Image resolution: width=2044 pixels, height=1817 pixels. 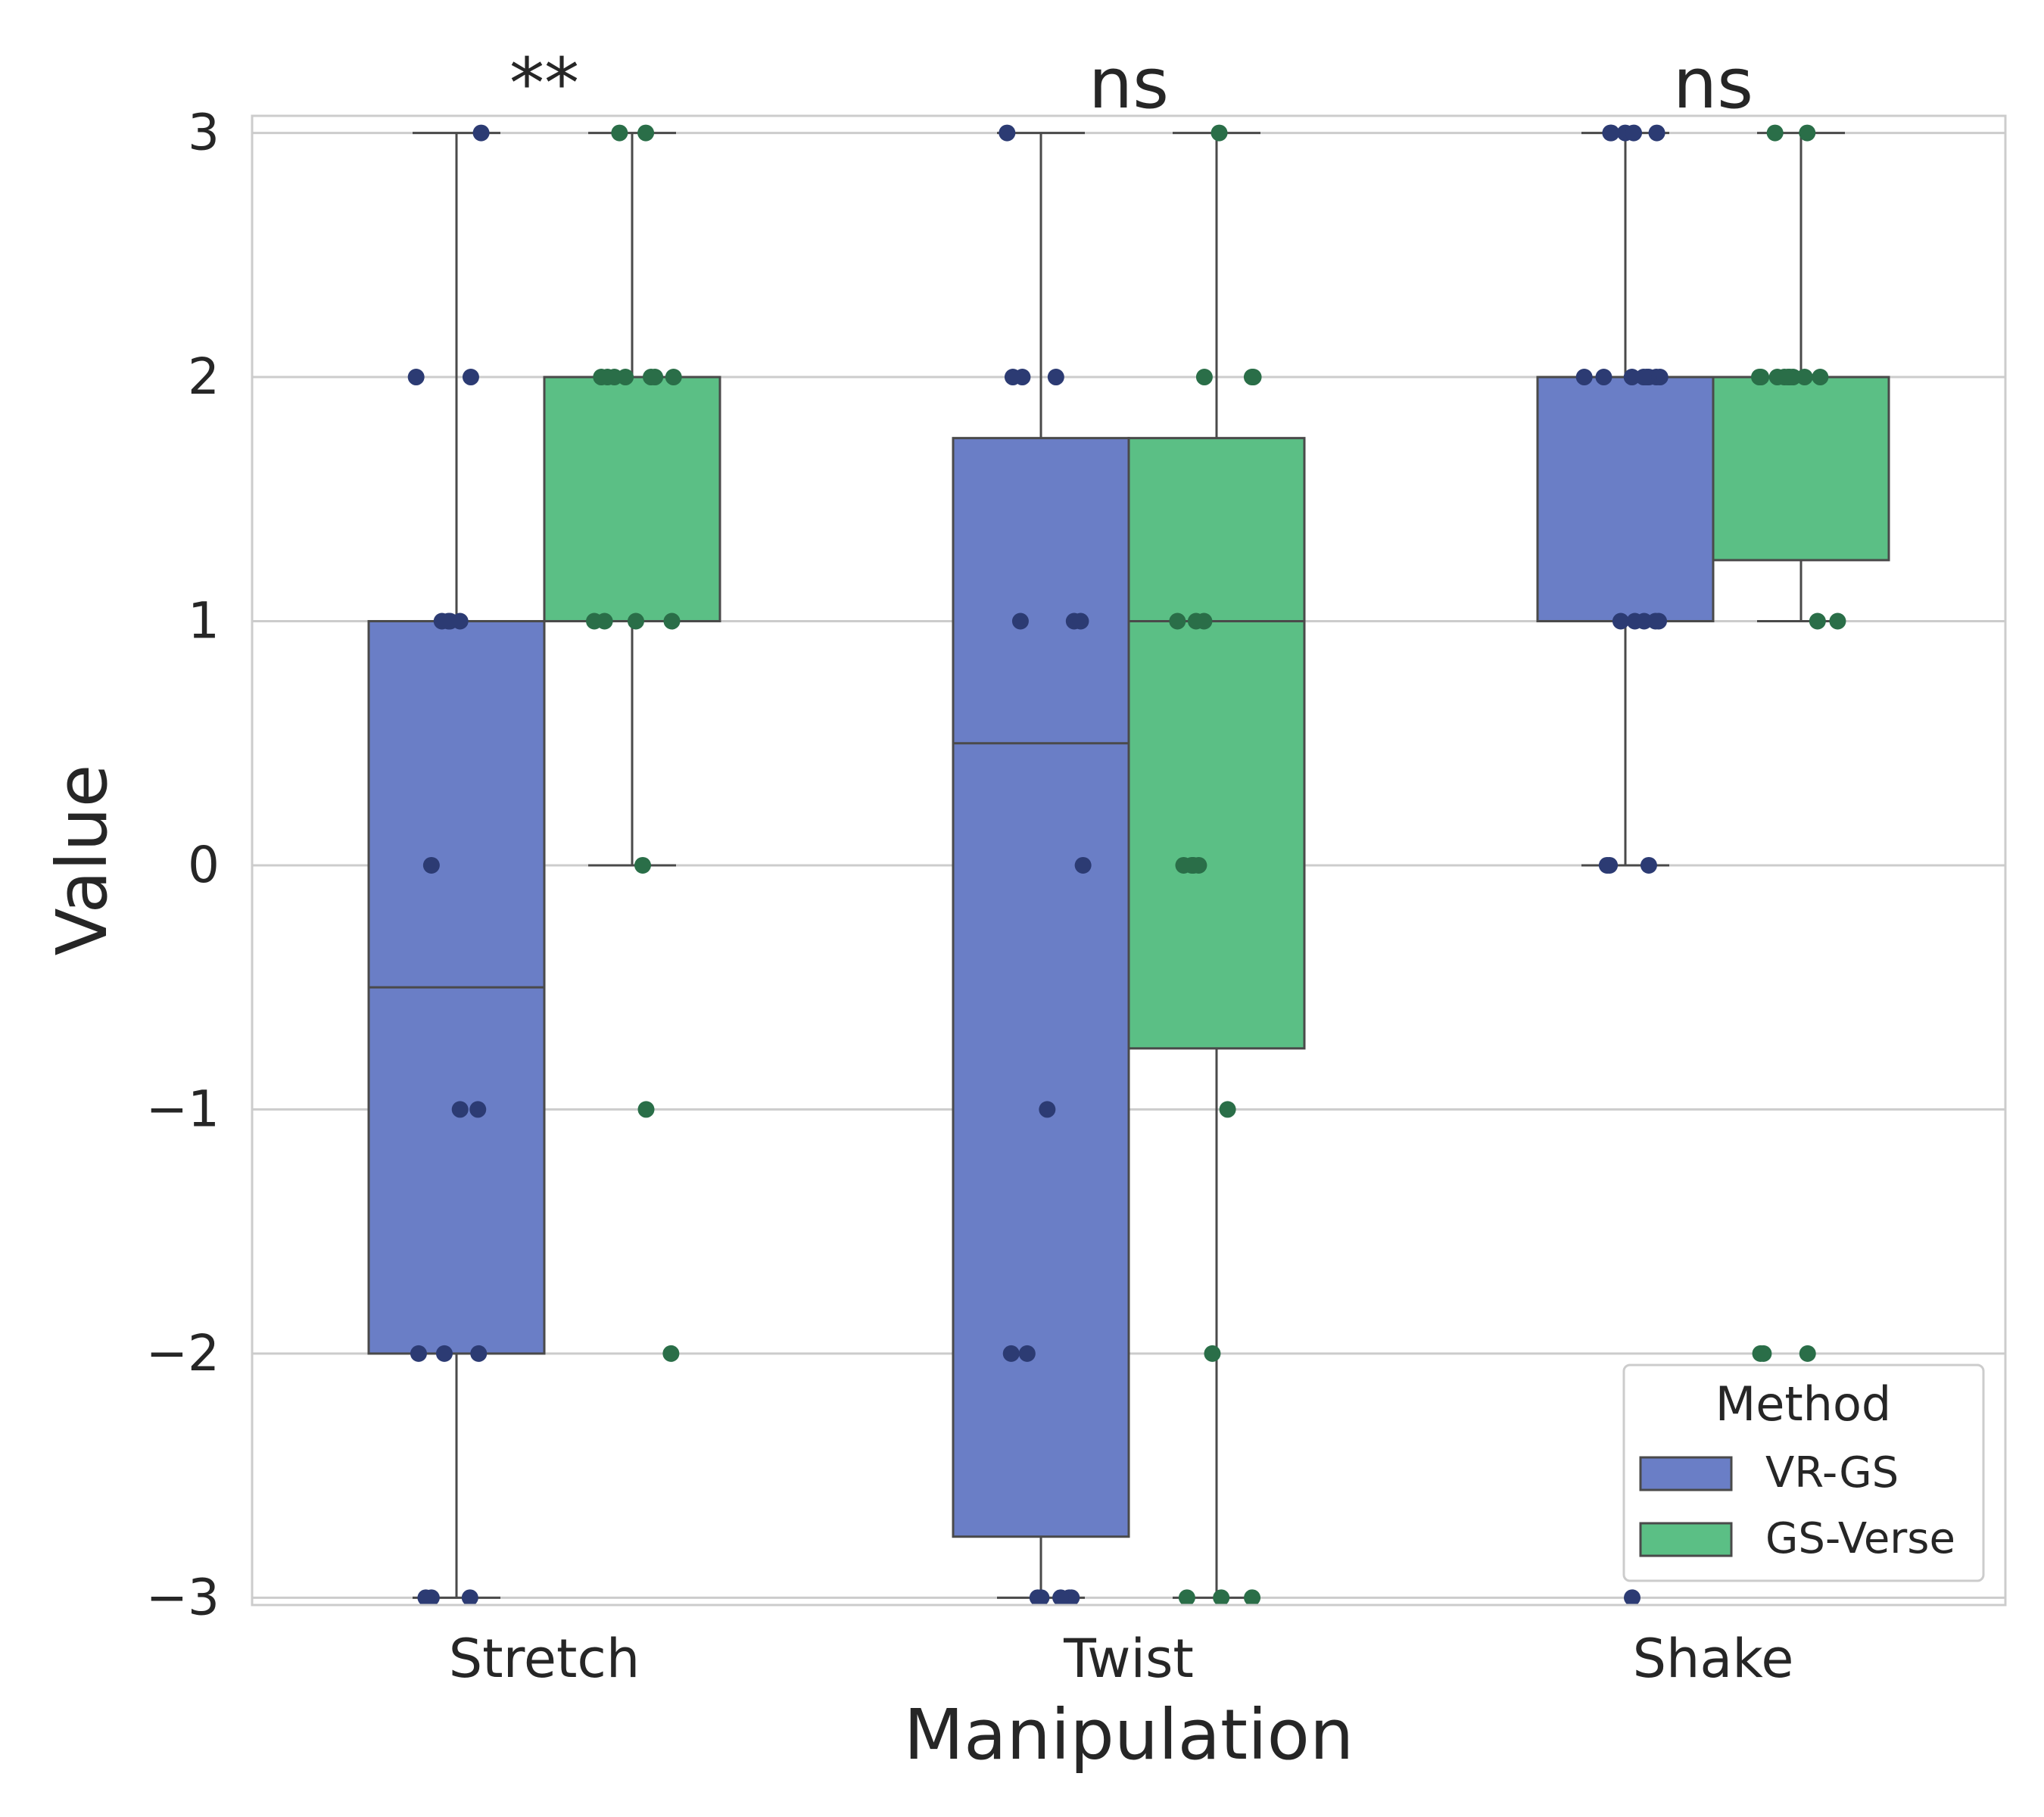 I want to click on y-tick-labels: 3 2 1 0 −1 −2 −3, so click(x=183, y=865).